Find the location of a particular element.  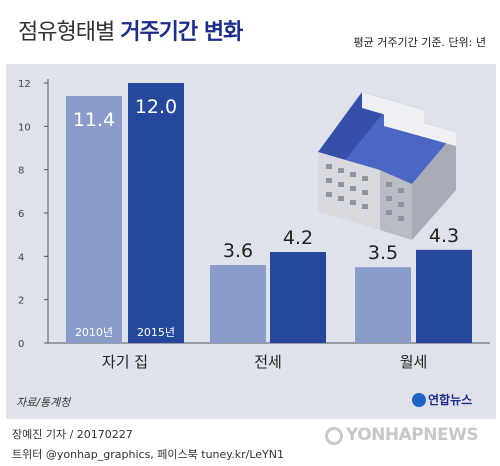

value-label: 11.4 is located at coordinates (94, 120).